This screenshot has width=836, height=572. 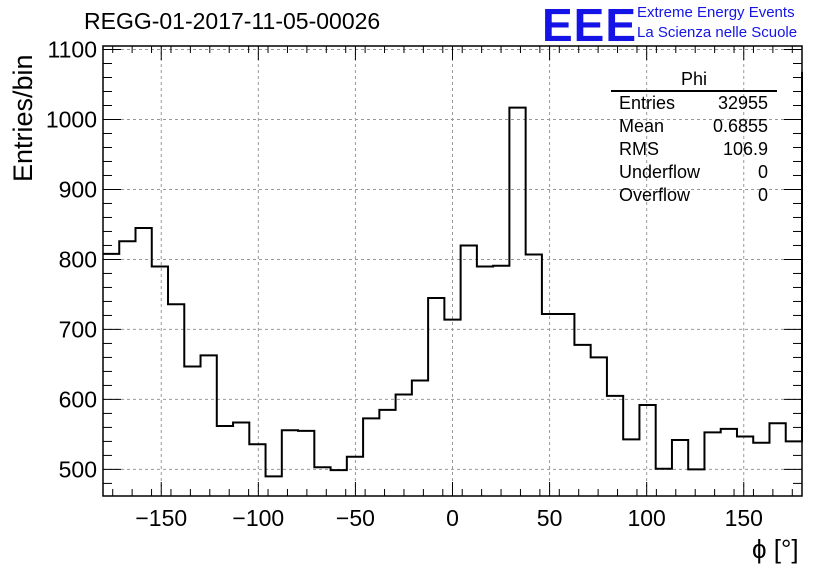 I want to click on stats-row-underflow: Underflow 0, so click(x=694, y=172).